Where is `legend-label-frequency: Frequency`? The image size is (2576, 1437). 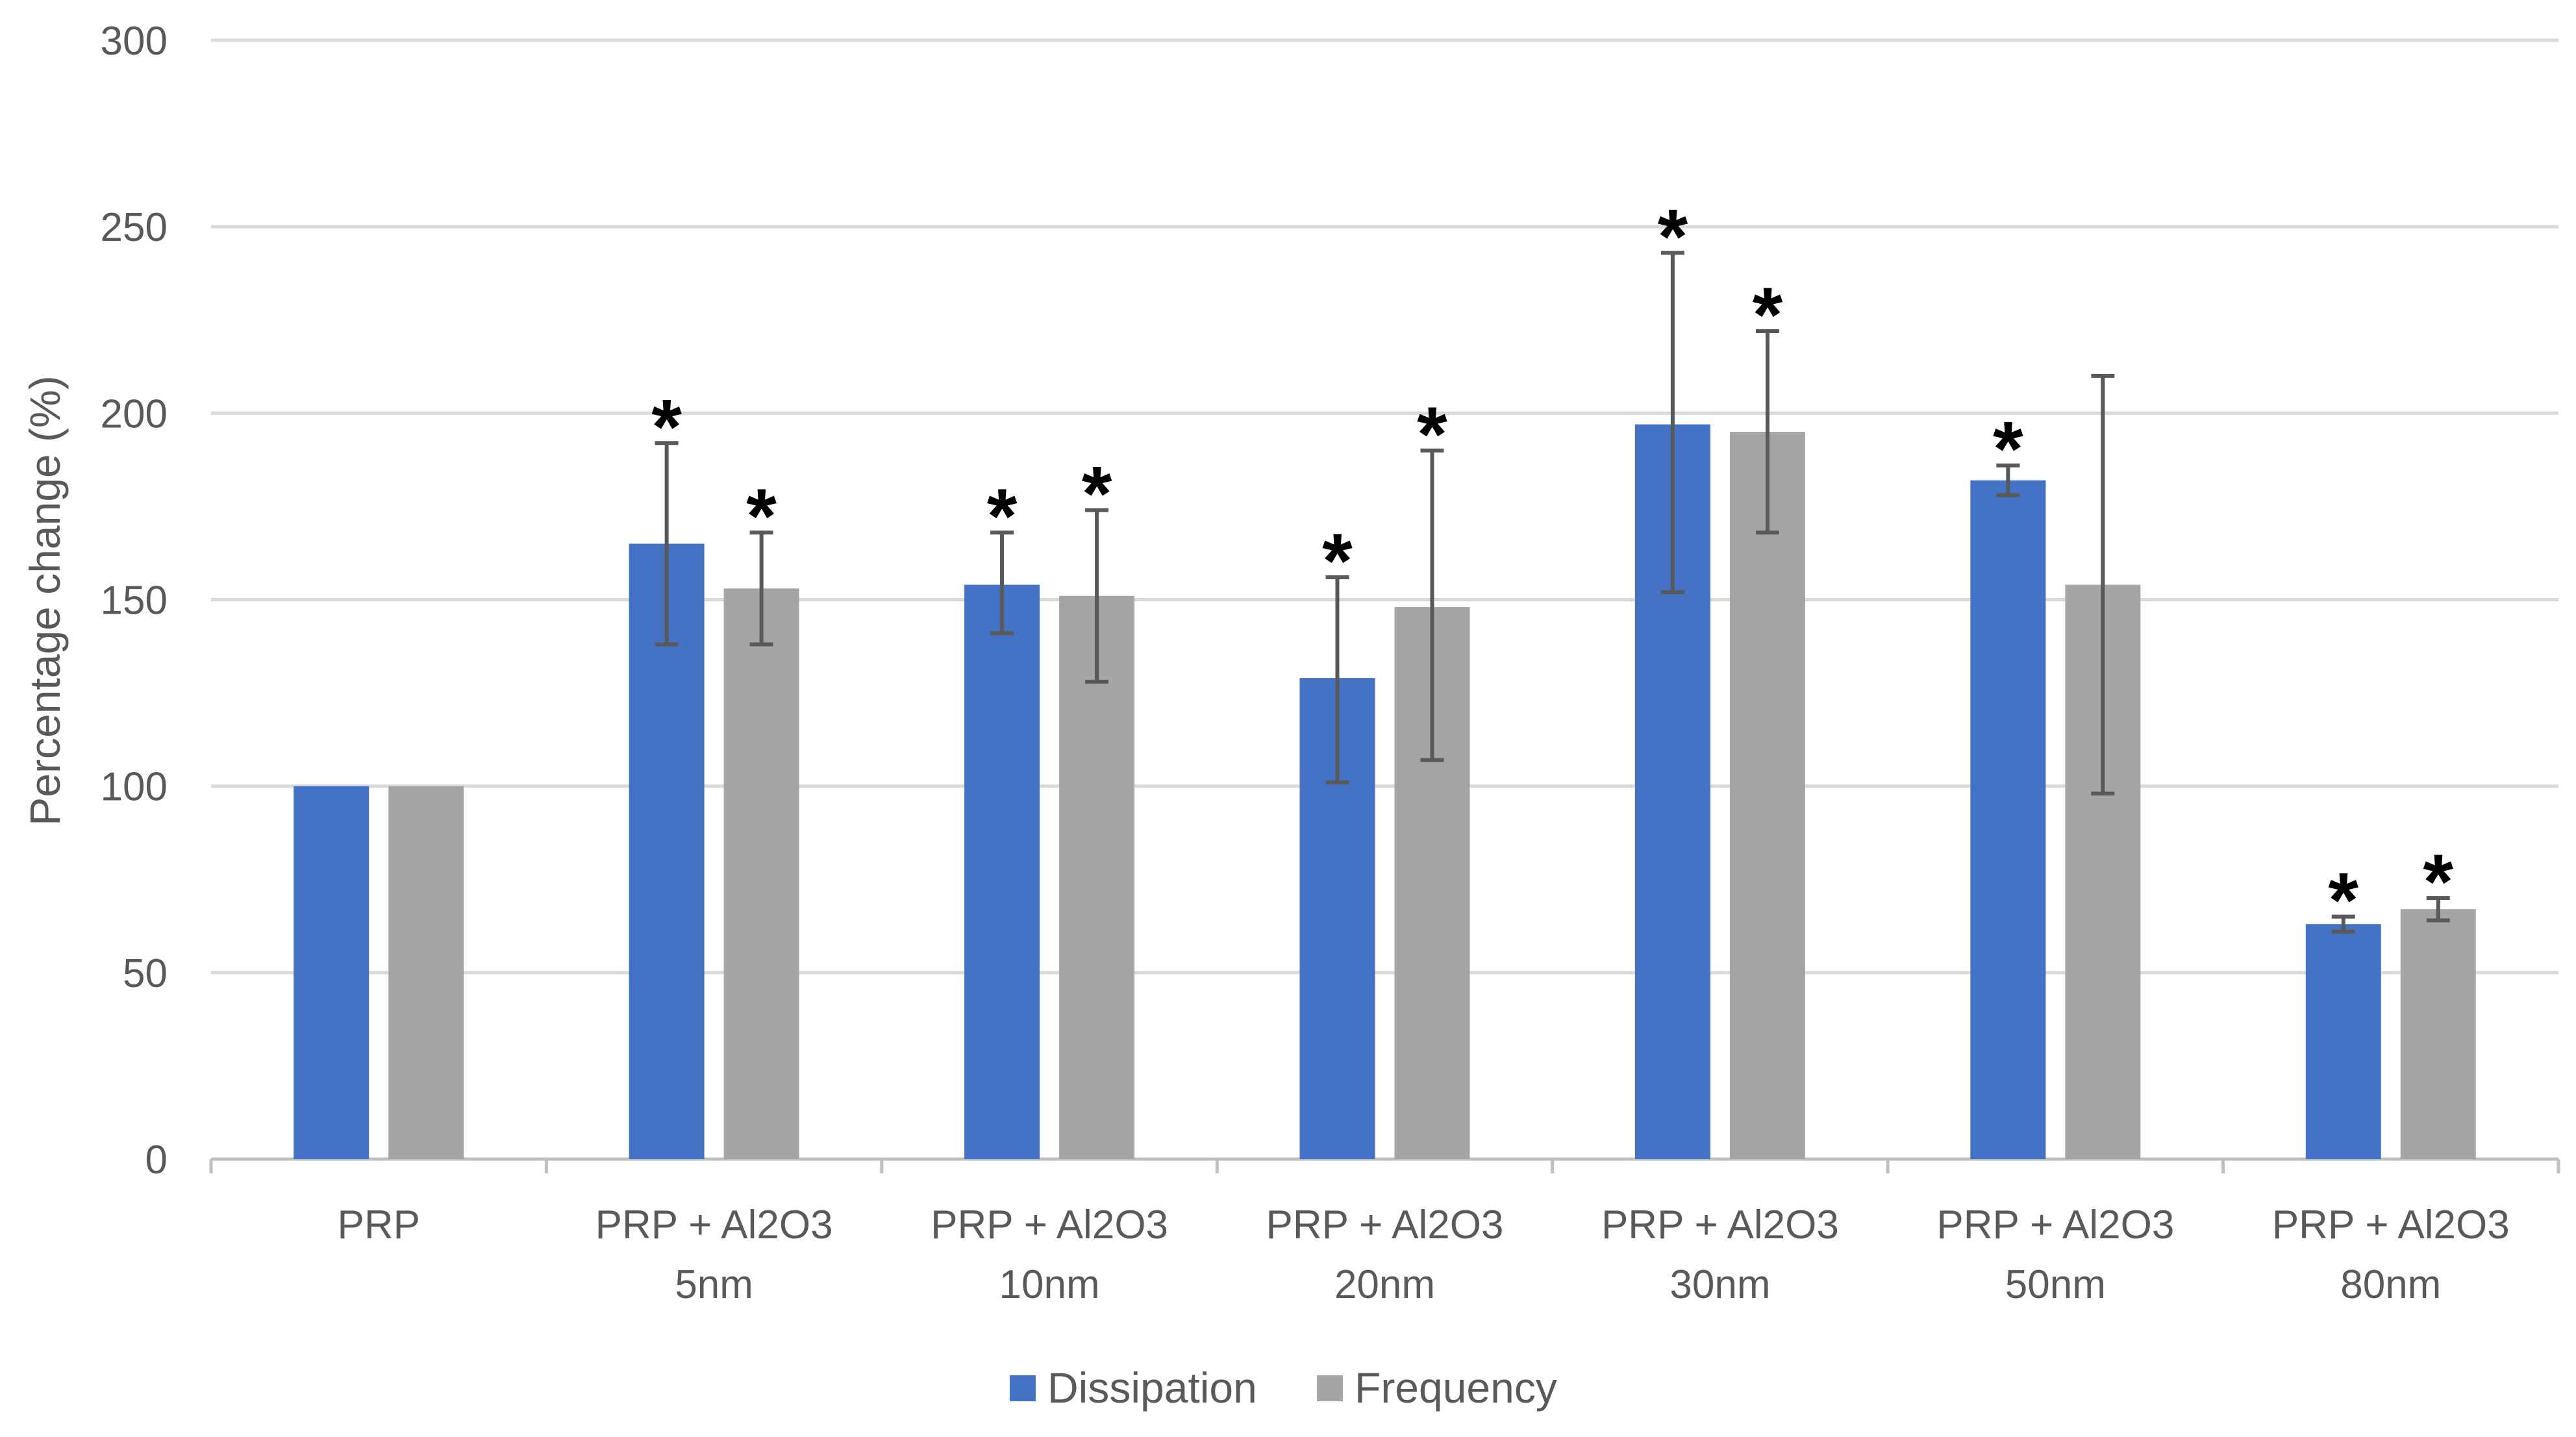
legend-label-frequency: Frequency is located at coordinates (1456, 1388).